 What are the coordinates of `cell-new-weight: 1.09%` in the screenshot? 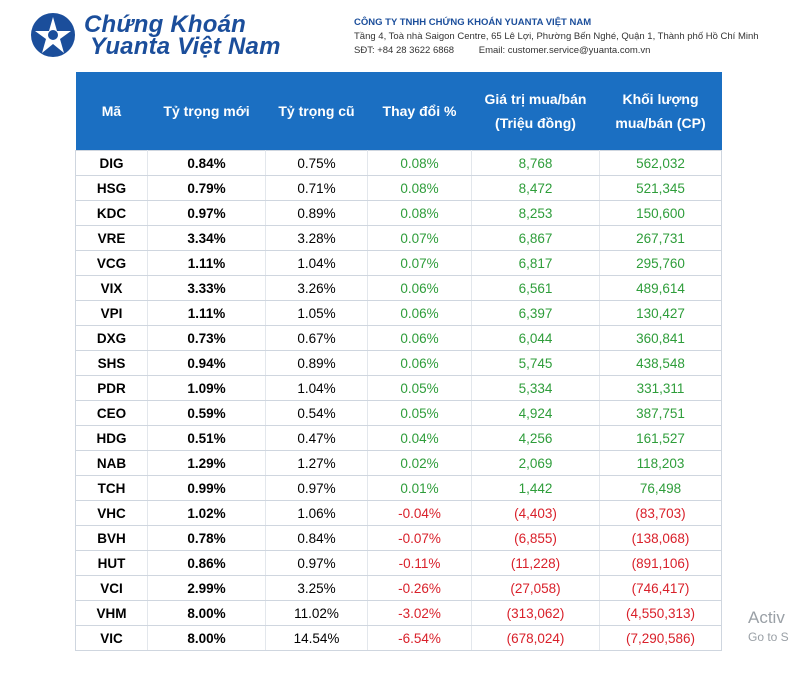 It's located at (206, 388).